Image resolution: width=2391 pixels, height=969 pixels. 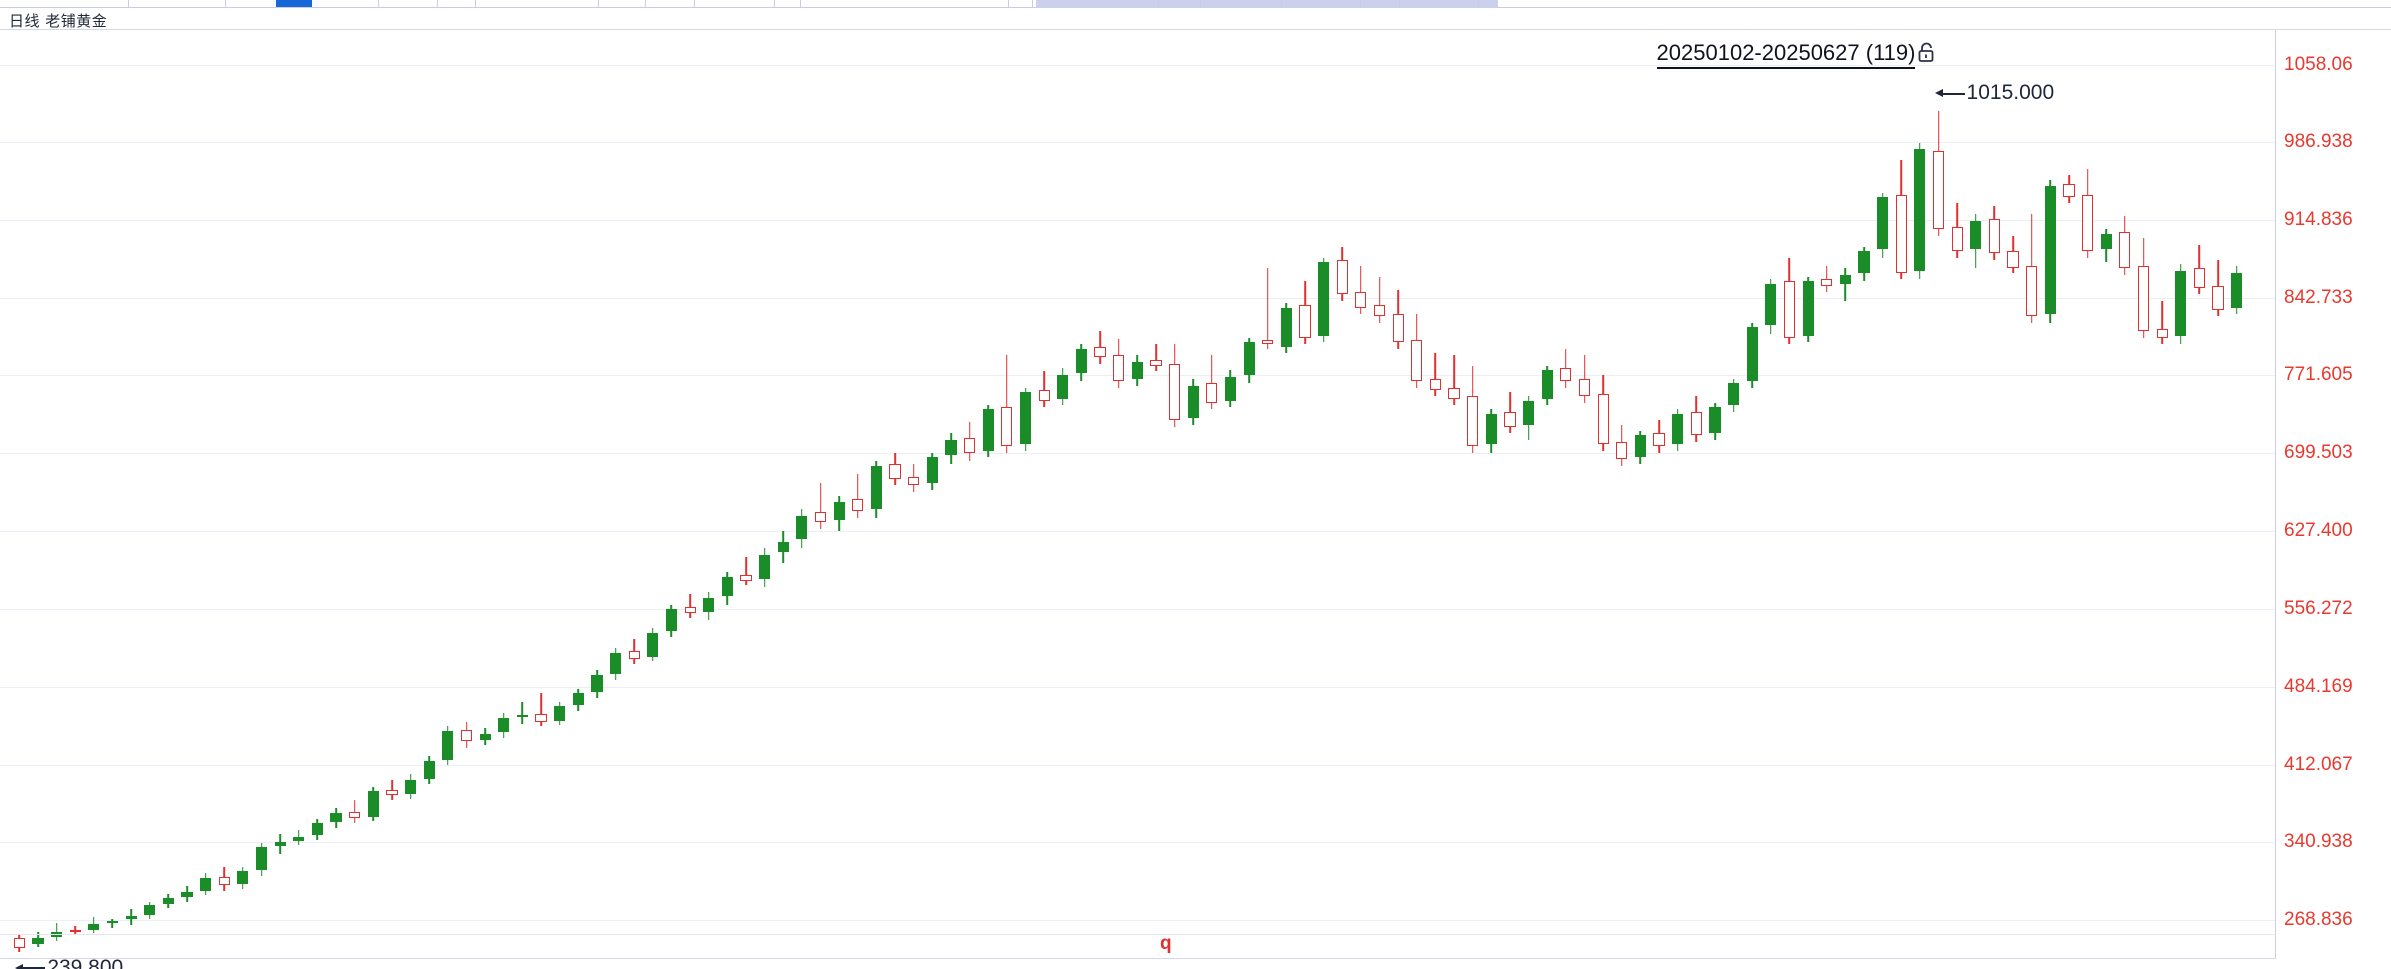 What do you see at coordinates (1796, 54) in the screenshot?
I see `date-range-badge: 20250102-20250627 (119)` at bounding box center [1796, 54].